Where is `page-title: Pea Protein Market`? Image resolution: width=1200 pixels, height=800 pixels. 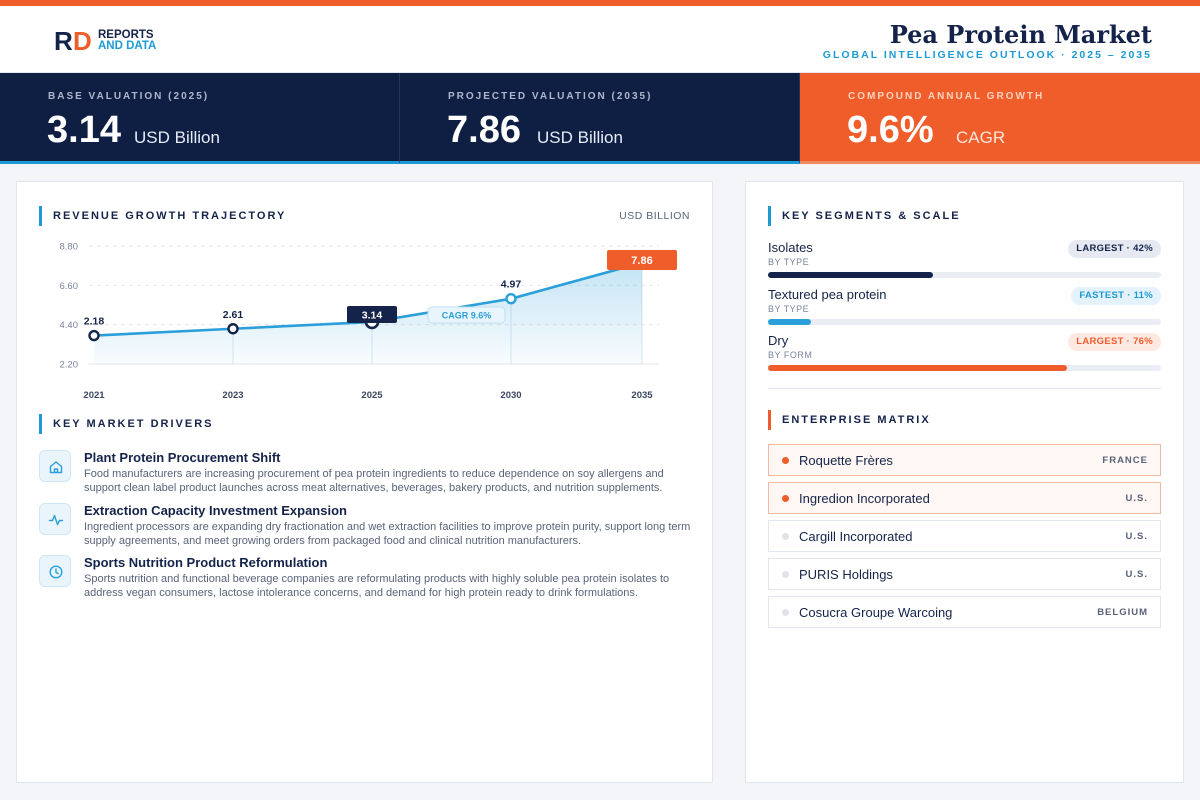
page-title: Pea Protein Market is located at coordinates (1020, 34).